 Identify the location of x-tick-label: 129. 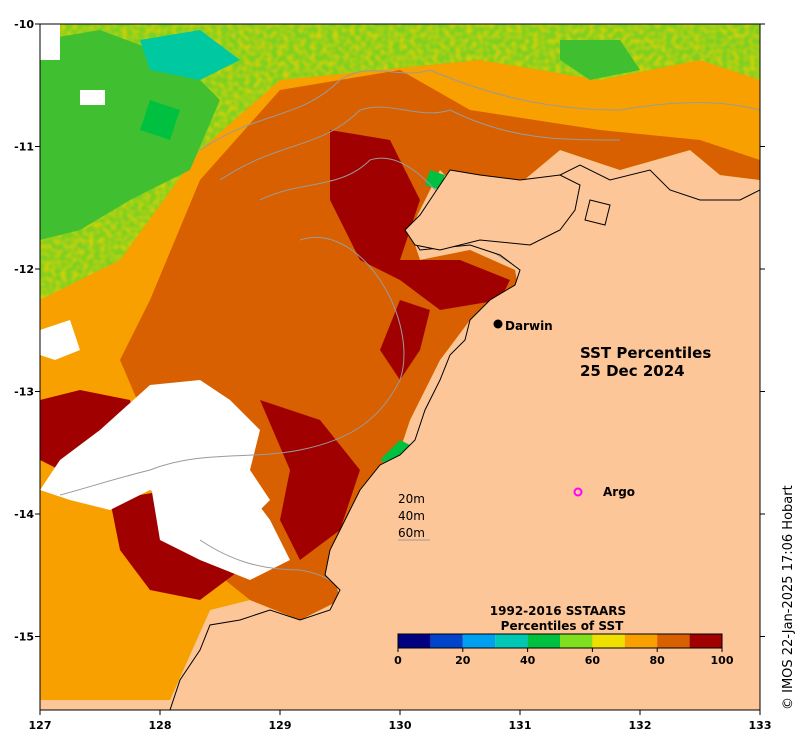
(280, 725).